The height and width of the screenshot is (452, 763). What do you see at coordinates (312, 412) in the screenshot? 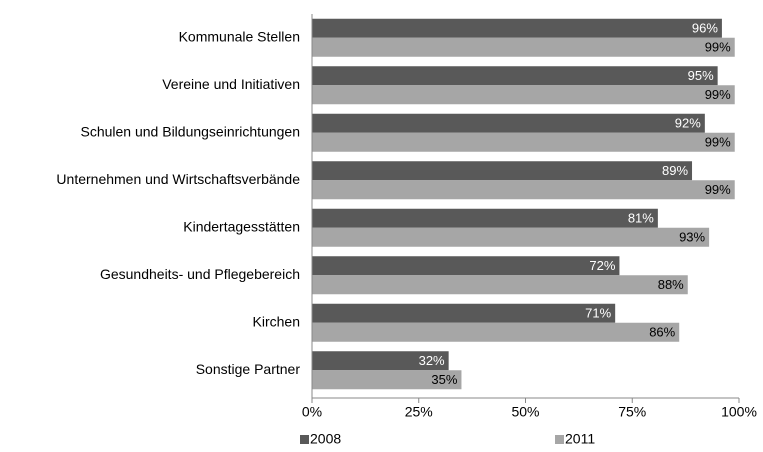
I see `x-tick-label: 0%` at bounding box center [312, 412].